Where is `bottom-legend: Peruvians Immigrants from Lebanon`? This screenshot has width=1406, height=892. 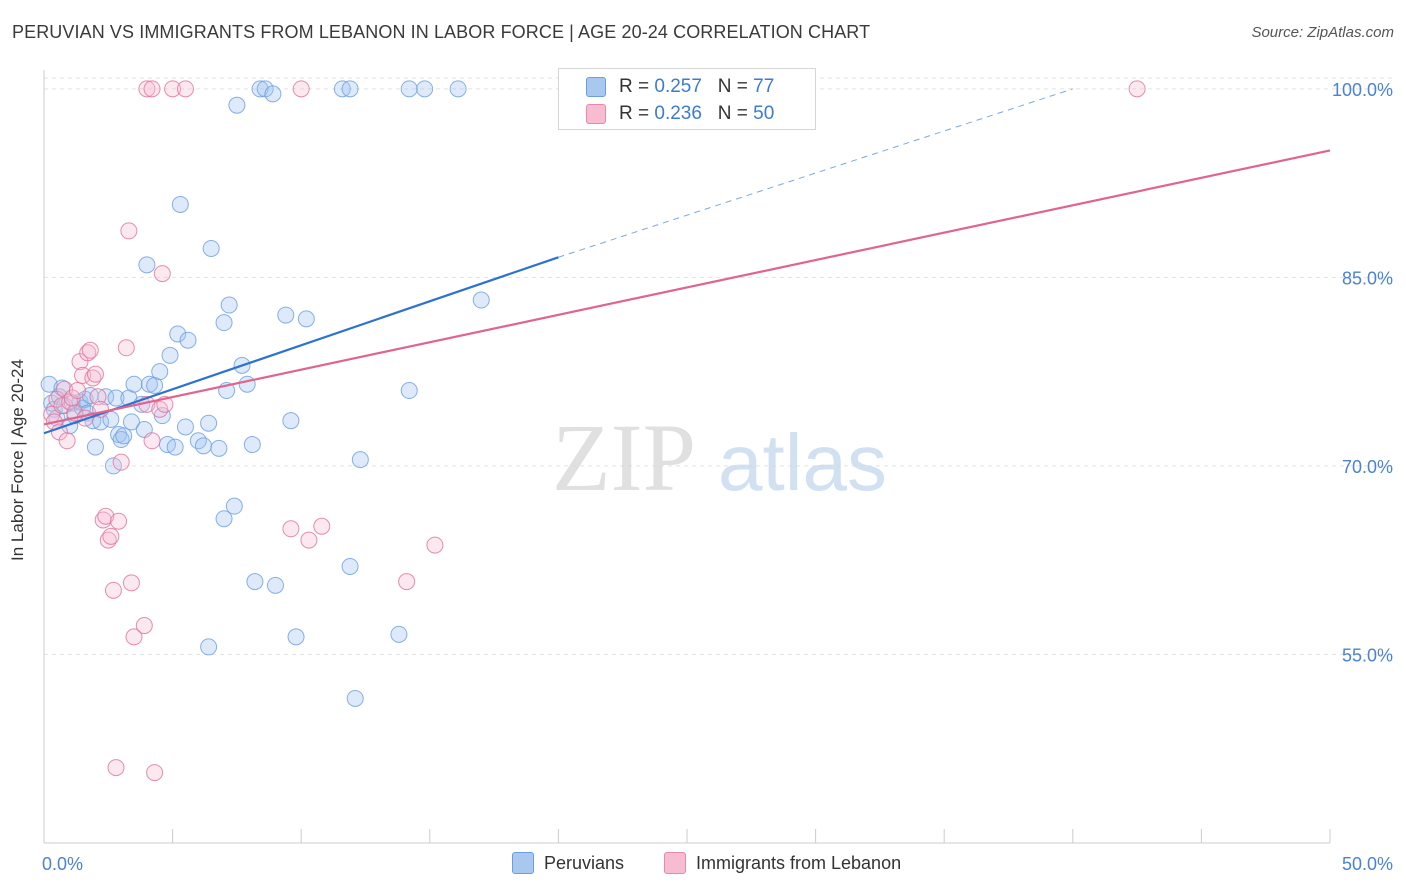
bottom-legend: Peruvians Immigrants from Lebanon is located at coordinates (703, 864).